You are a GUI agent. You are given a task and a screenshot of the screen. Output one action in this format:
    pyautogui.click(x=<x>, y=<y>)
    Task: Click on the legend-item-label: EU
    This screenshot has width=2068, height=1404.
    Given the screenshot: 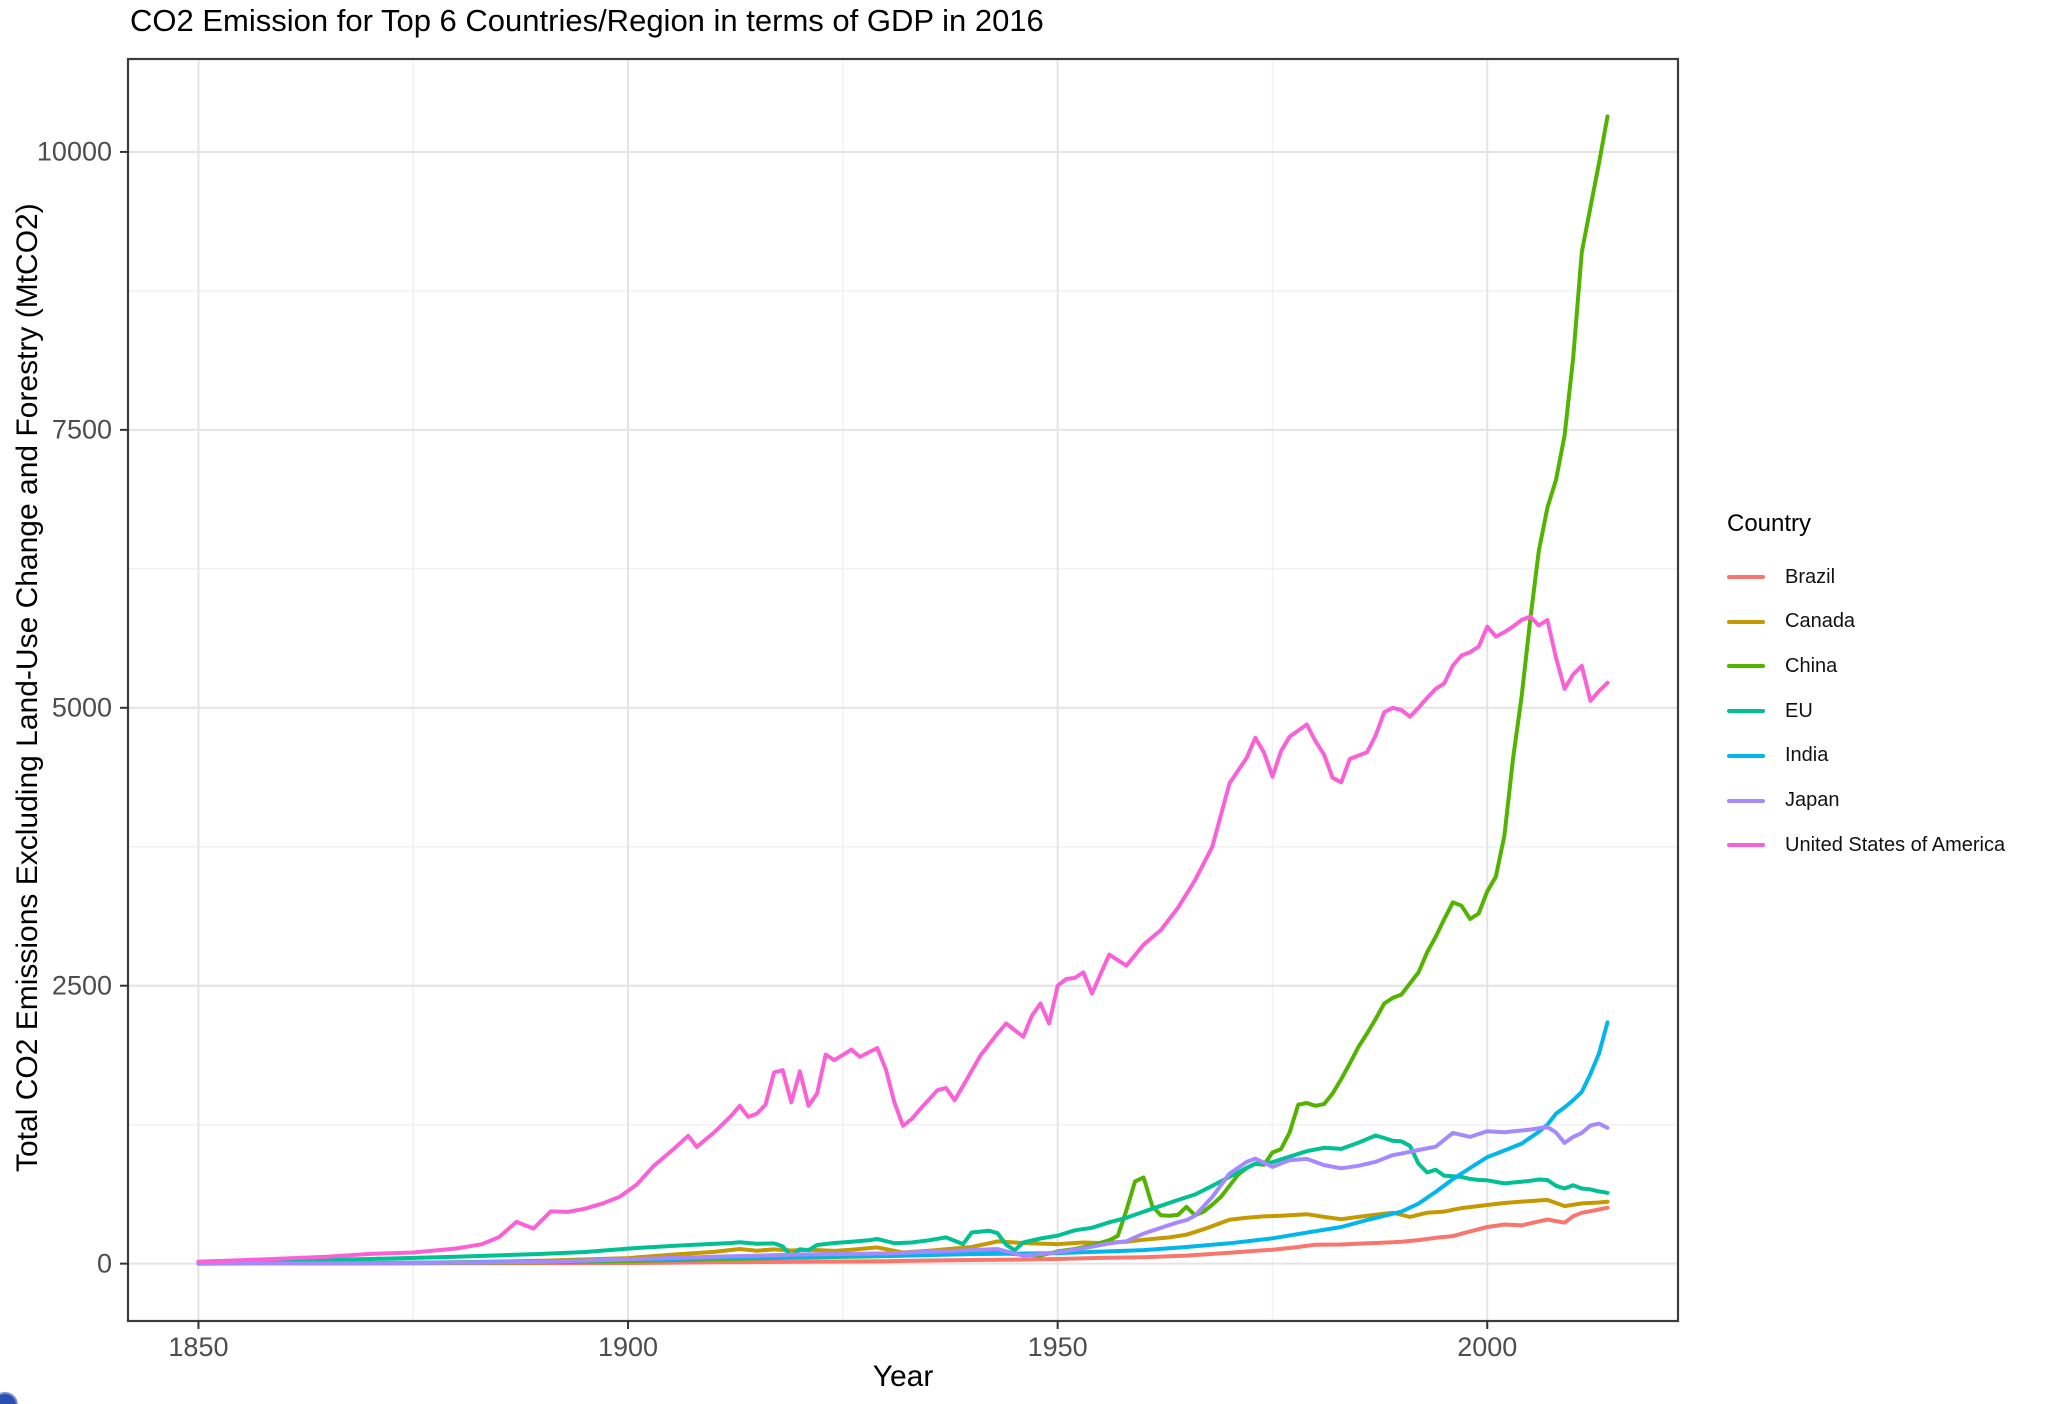 What is the action you would take?
    pyautogui.click(x=1799, y=710)
    